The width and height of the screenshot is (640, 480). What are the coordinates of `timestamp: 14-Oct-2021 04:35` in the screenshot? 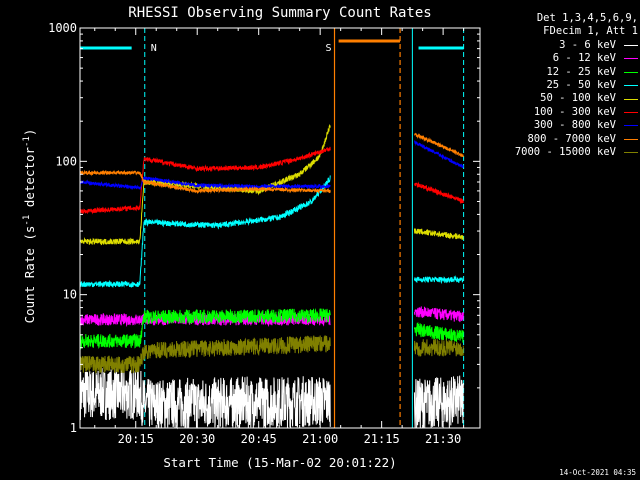 It's located at (597, 472).